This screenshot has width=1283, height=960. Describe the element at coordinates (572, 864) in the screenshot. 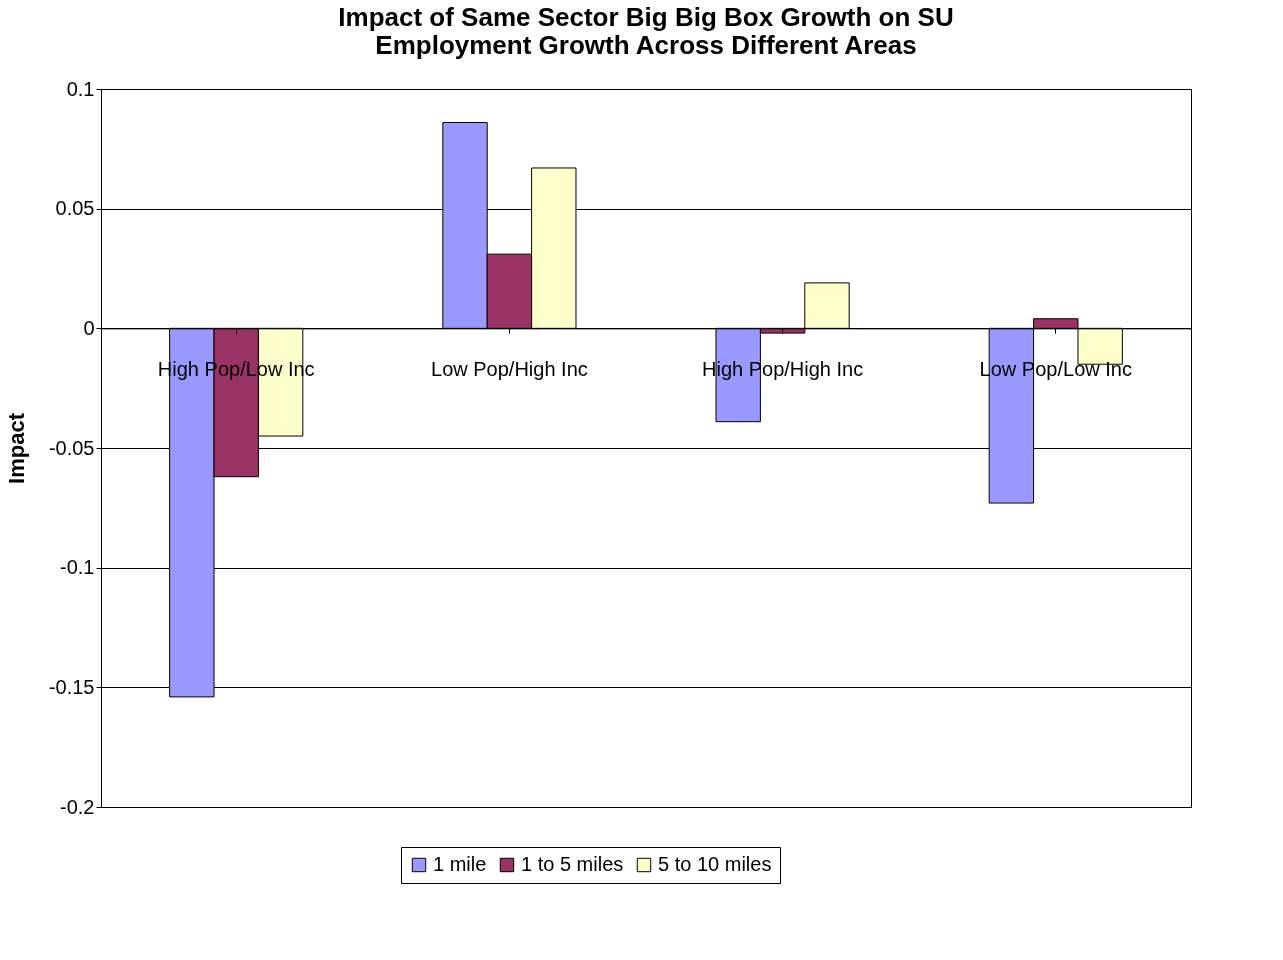

I see `legend-label: 1 to 5 miles` at that location.